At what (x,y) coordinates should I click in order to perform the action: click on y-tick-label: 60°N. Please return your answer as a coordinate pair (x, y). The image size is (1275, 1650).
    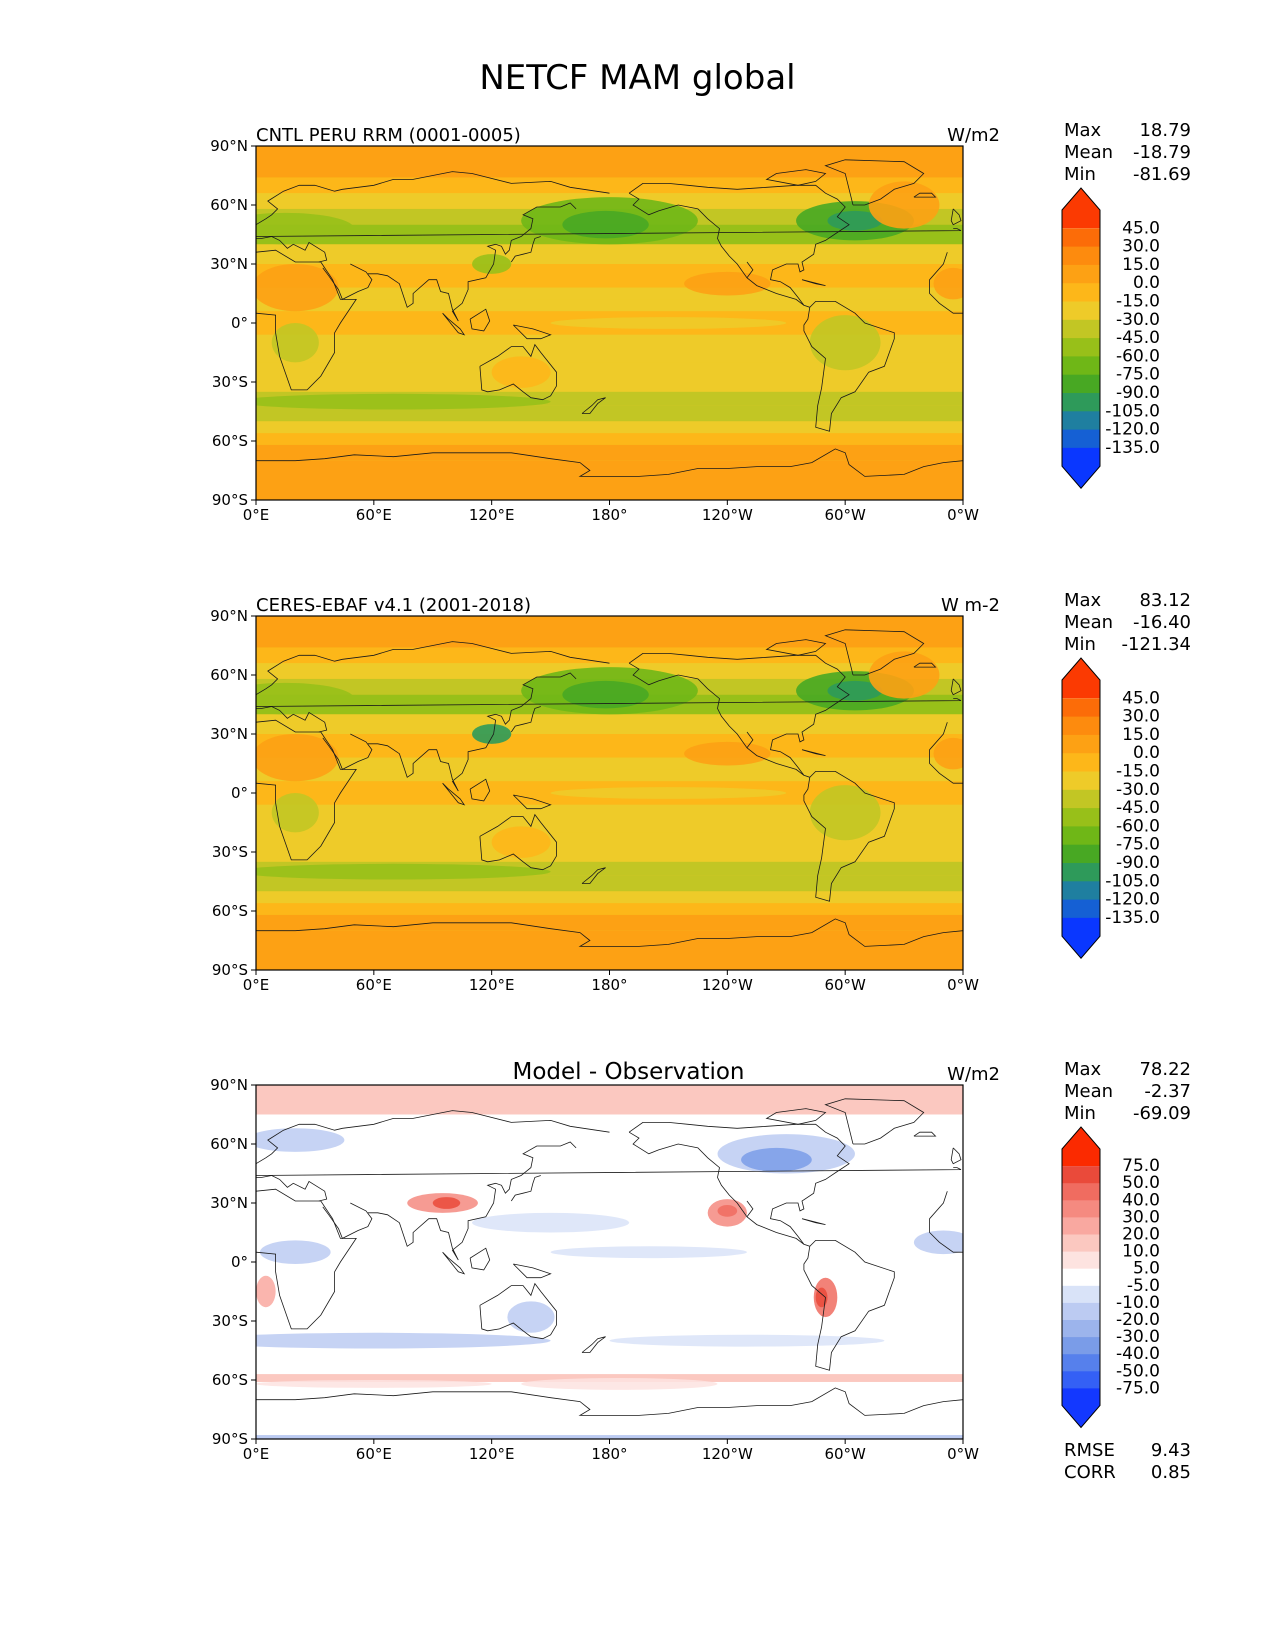
    Looking at the image, I should click on (229, 205).